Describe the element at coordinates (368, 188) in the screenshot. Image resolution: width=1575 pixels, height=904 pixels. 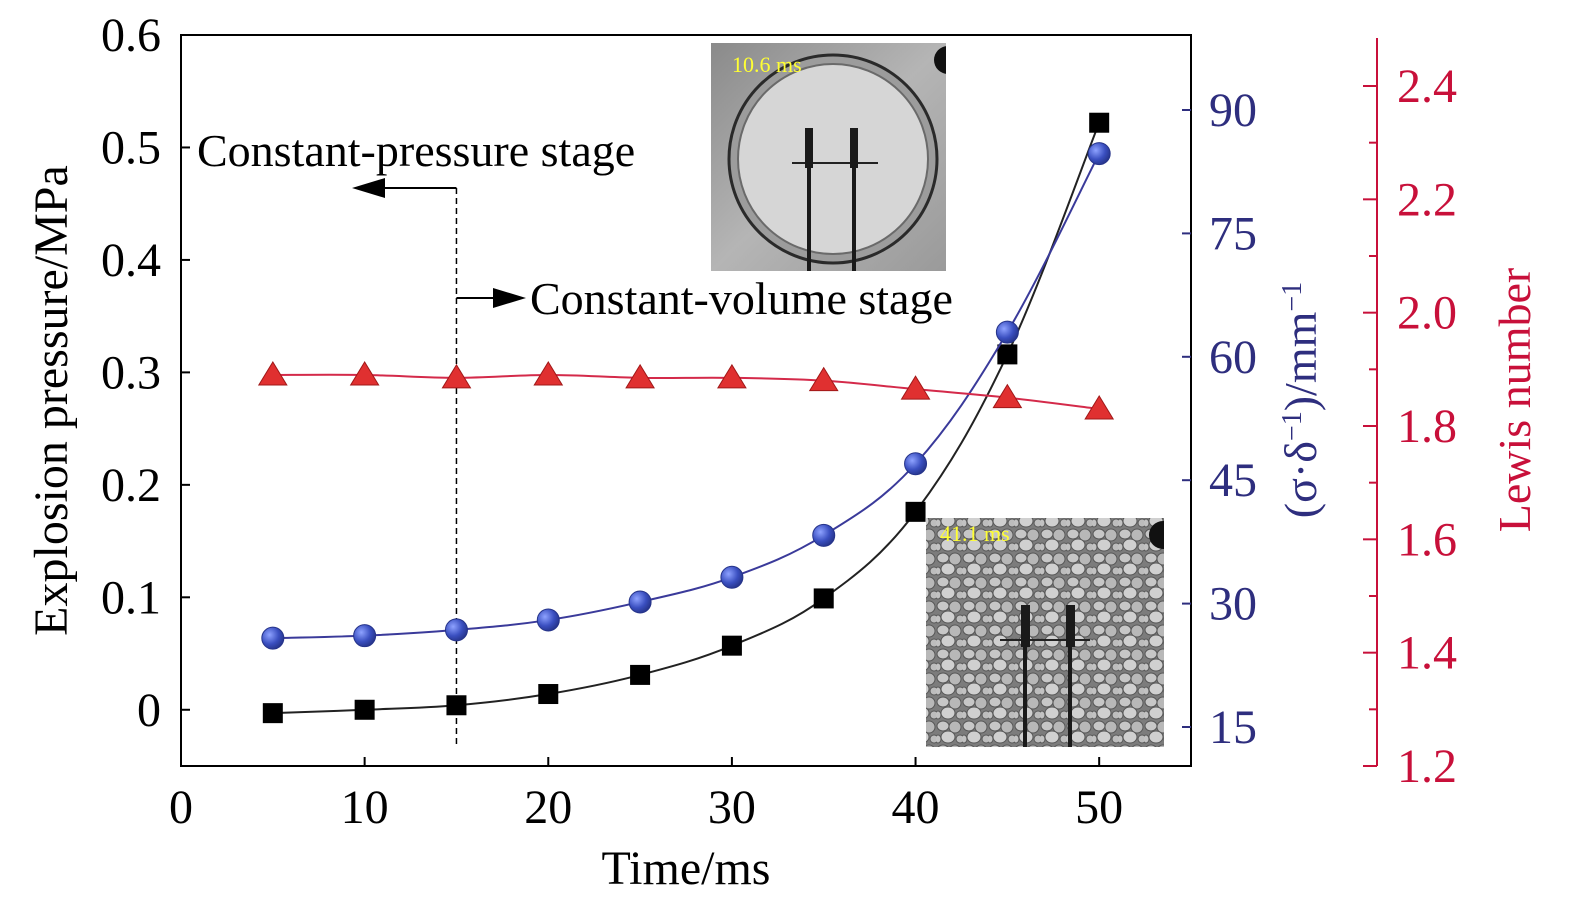
I see `cp-arrow-head` at that location.